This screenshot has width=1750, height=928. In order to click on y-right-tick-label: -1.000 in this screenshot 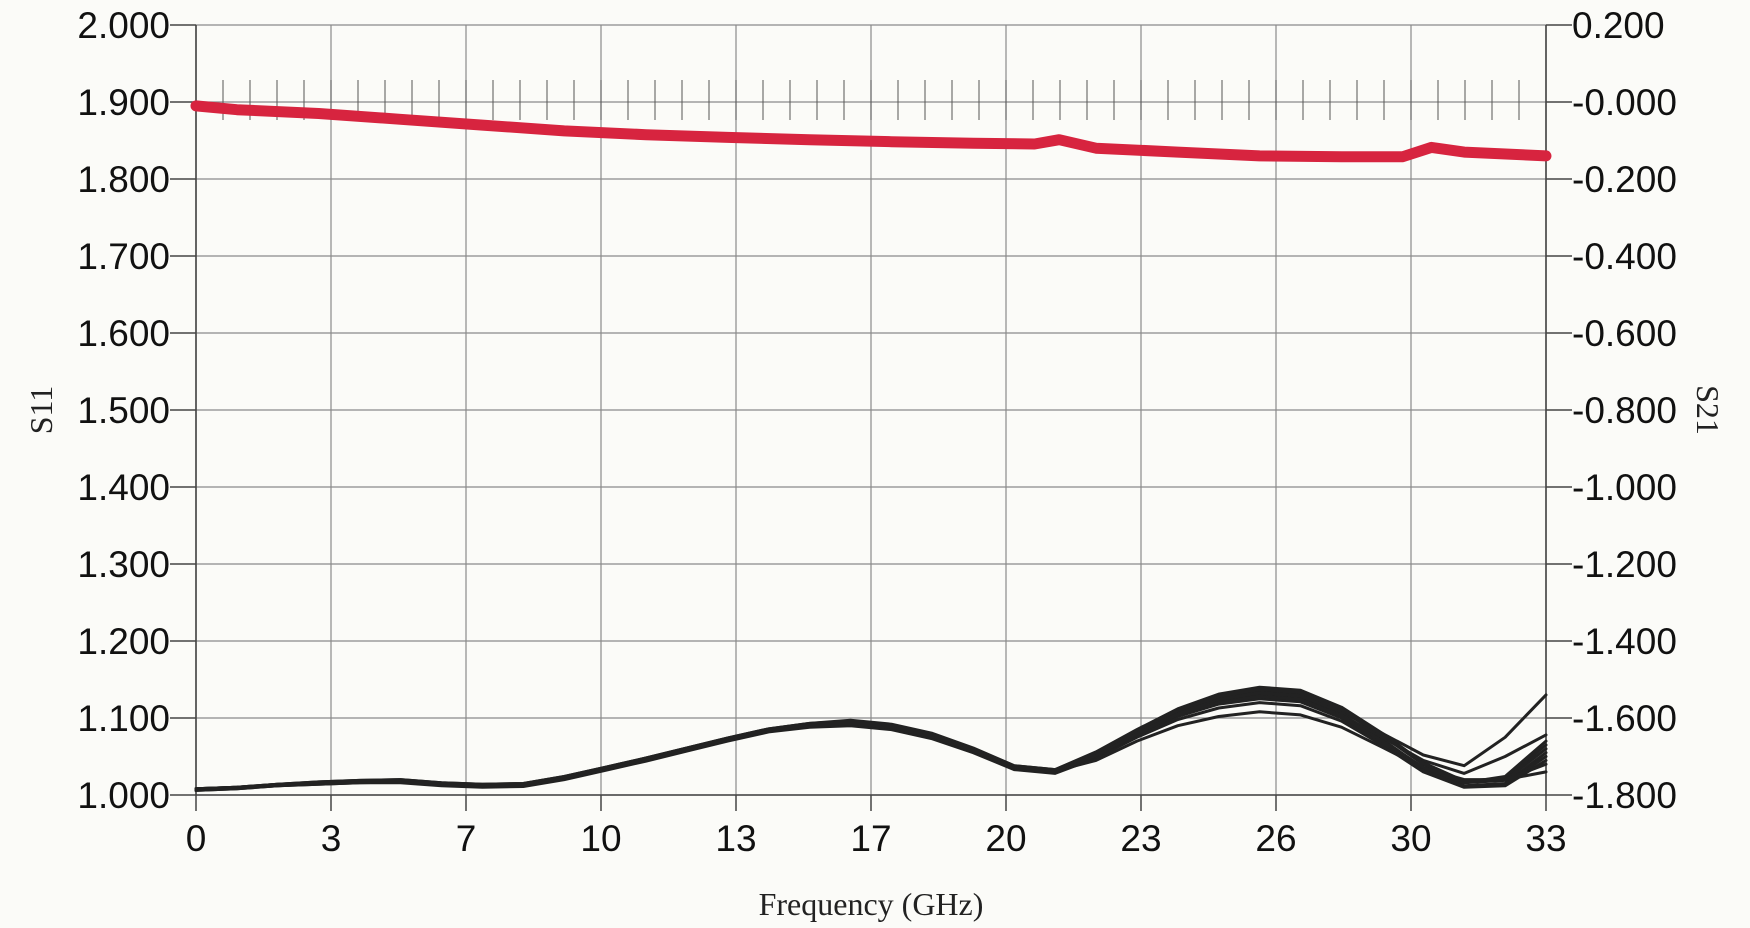, I will do `click(1624, 487)`.